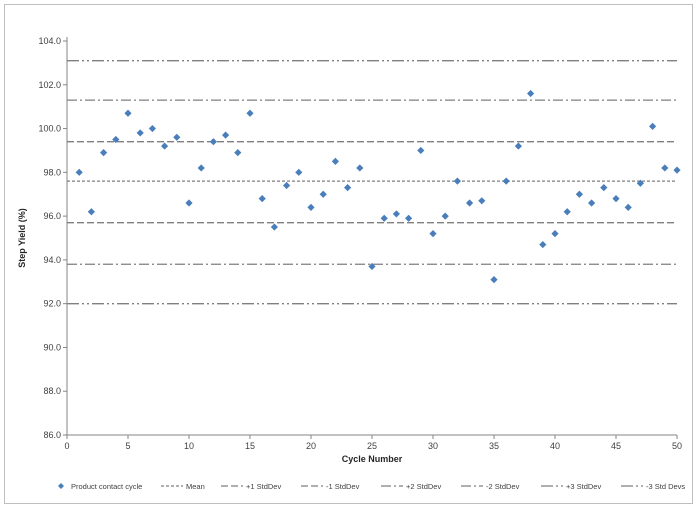 The height and width of the screenshot is (510, 699). I want to click on legend-label: Product contact cycle, so click(106, 486).